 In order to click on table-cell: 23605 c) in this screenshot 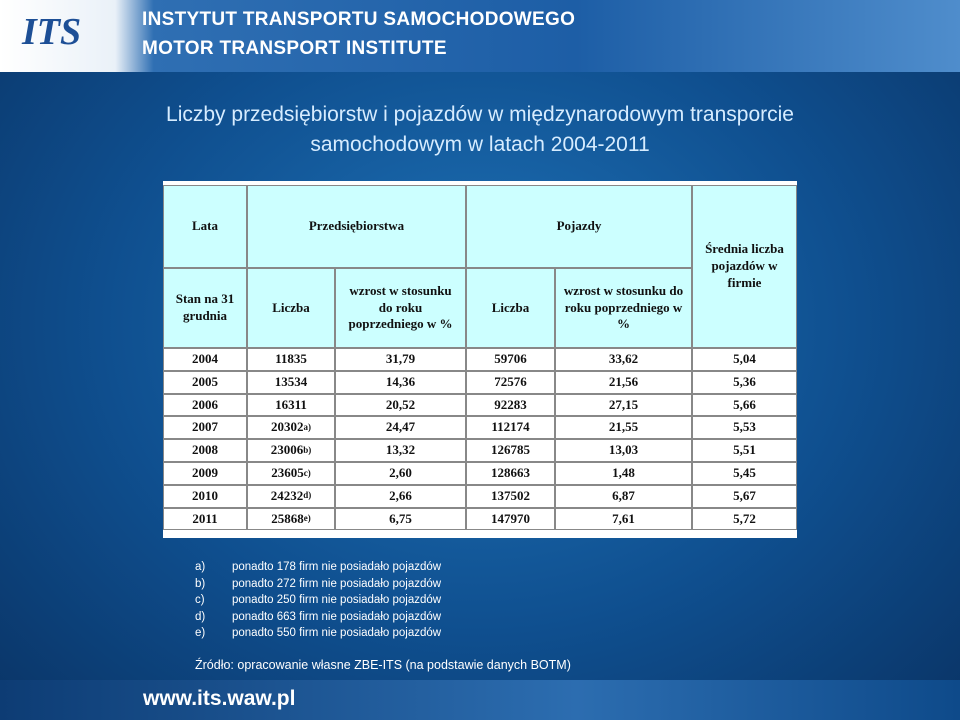, I will do `click(291, 473)`.